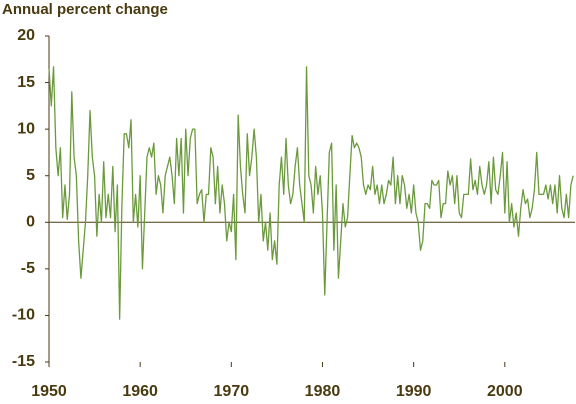 This screenshot has width=576, height=404. Describe the element at coordinates (414, 391) in the screenshot. I see `x-tick-label: 1990` at that location.